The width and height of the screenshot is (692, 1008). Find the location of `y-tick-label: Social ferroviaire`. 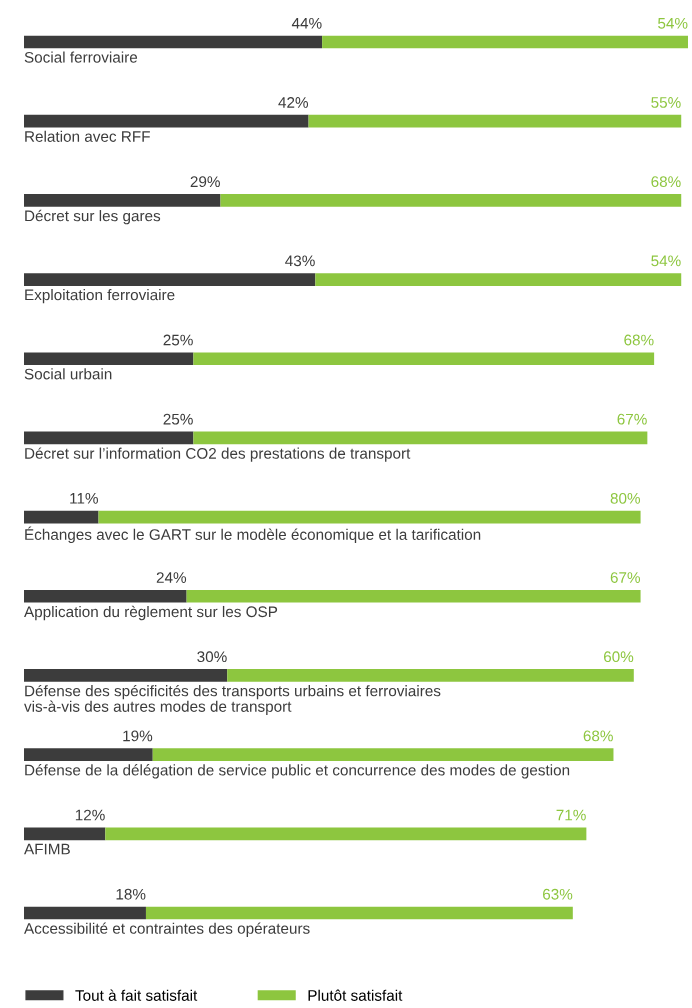

y-tick-label: Social ferroviaire is located at coordinates (81, 57).